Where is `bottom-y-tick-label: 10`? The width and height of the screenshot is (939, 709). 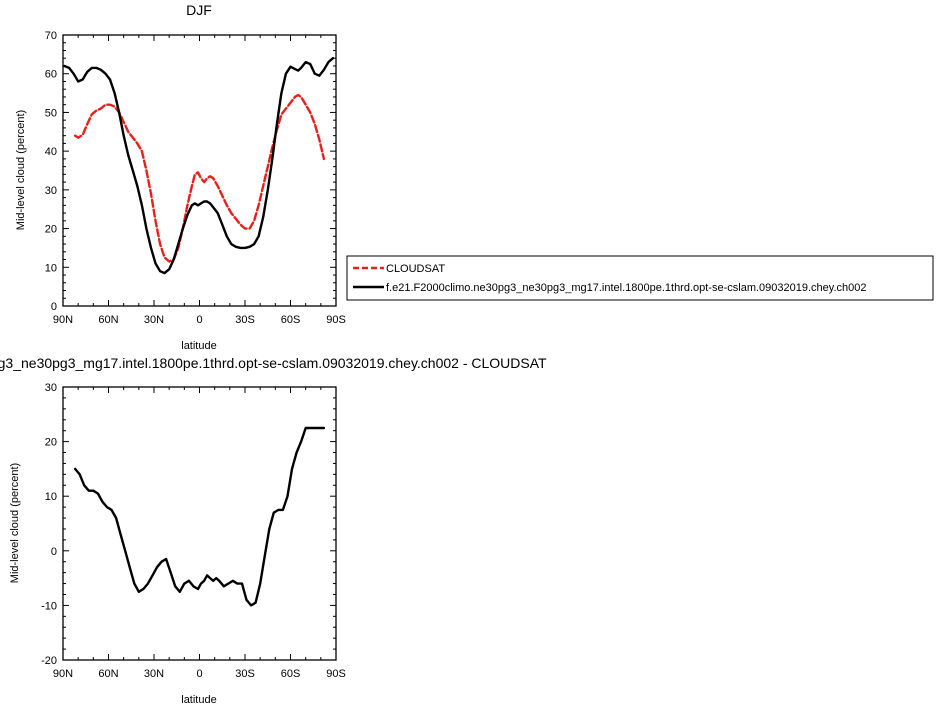
bottom-y-tick-label: 10 is located at coordinates (51, 497).